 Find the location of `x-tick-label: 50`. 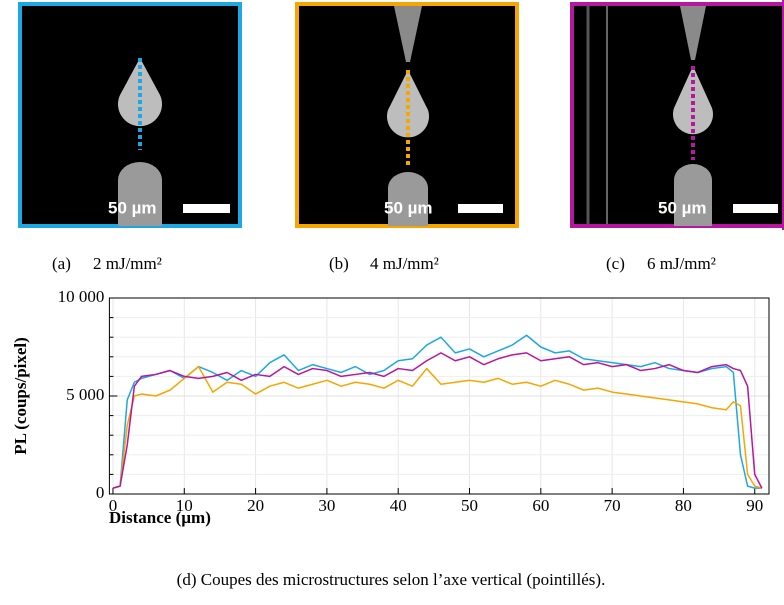

x-tick-label: 50 is located at coordinates (469, 505).